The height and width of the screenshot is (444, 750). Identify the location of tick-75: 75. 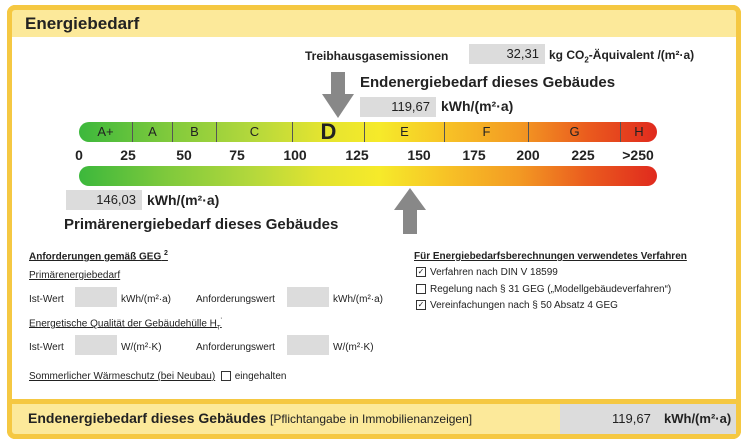
(237, 155).